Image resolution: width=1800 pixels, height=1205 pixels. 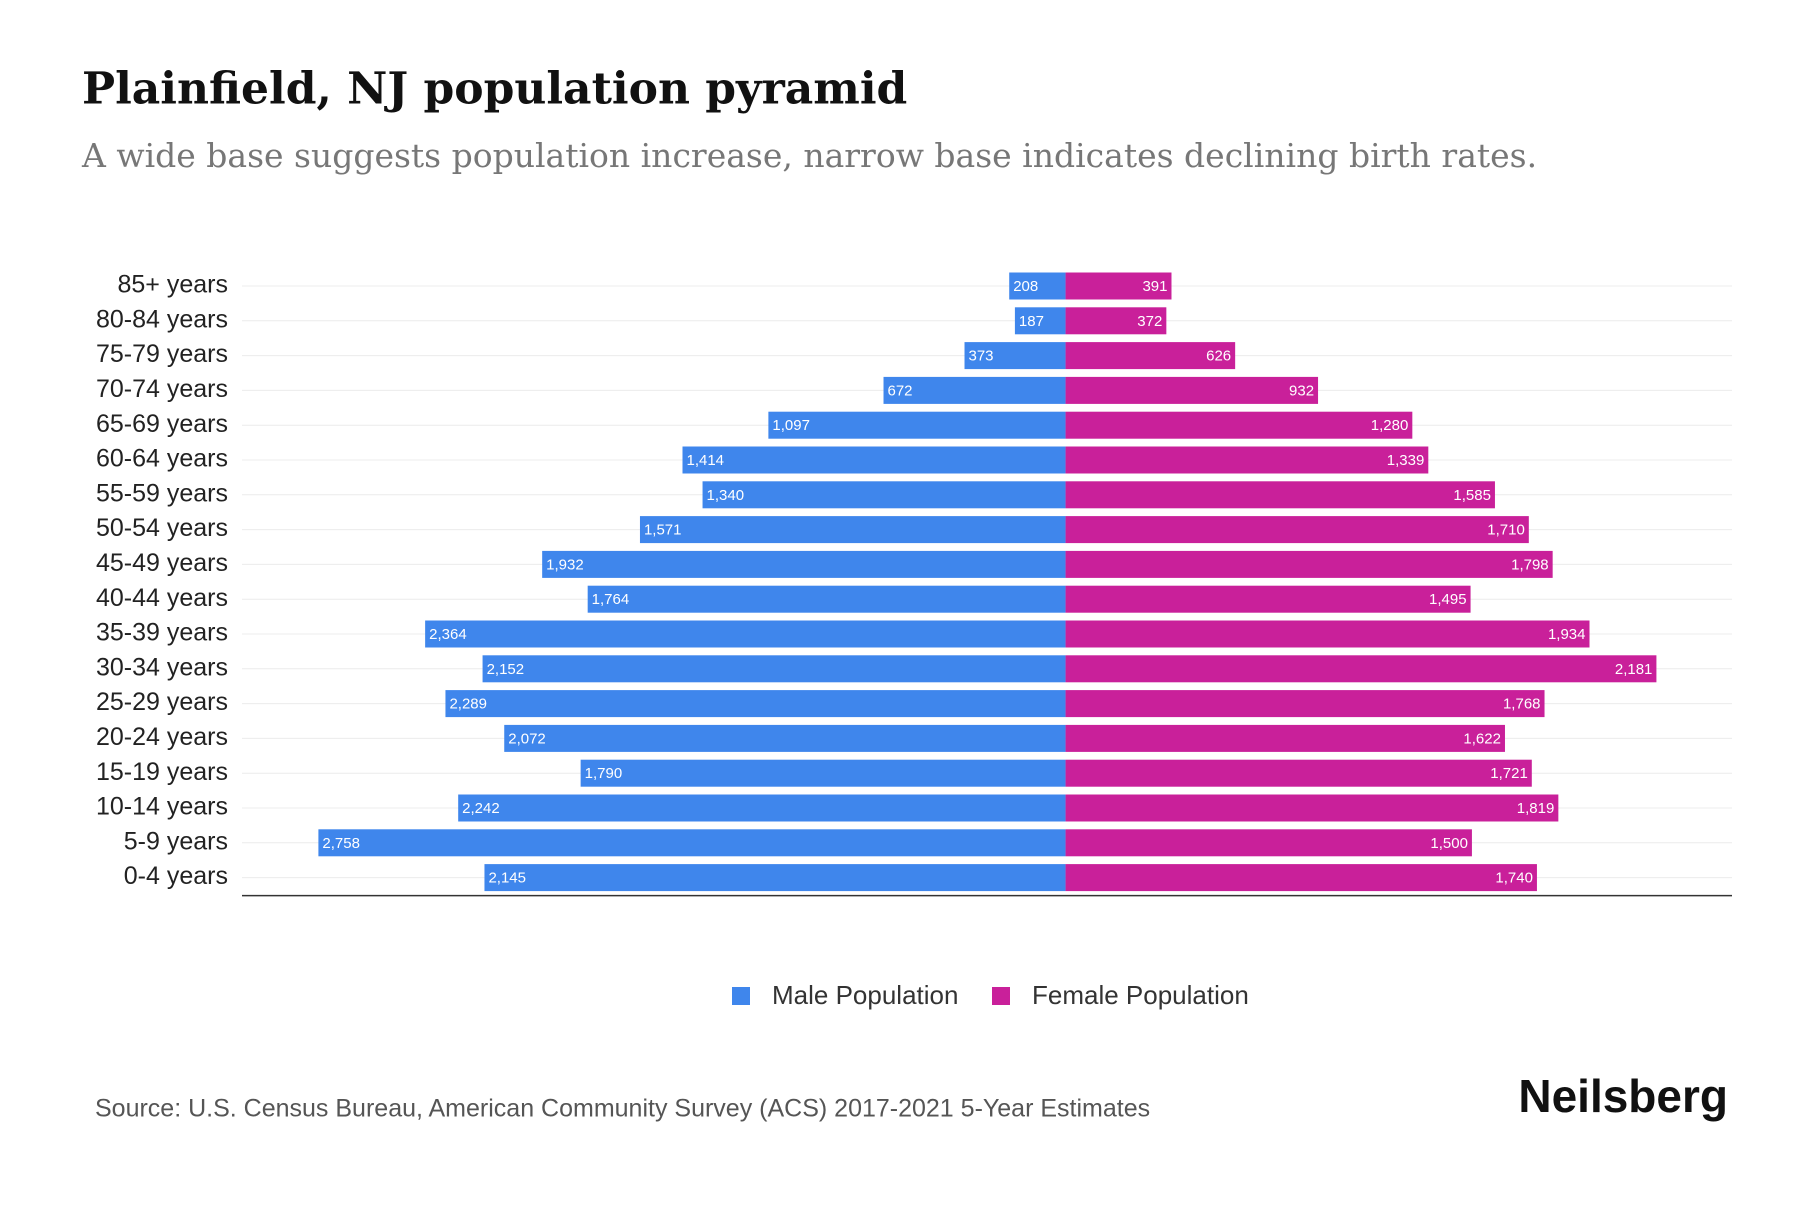 I want to click on y-tick-label: 15-19 years, so click(x=162, y=772).